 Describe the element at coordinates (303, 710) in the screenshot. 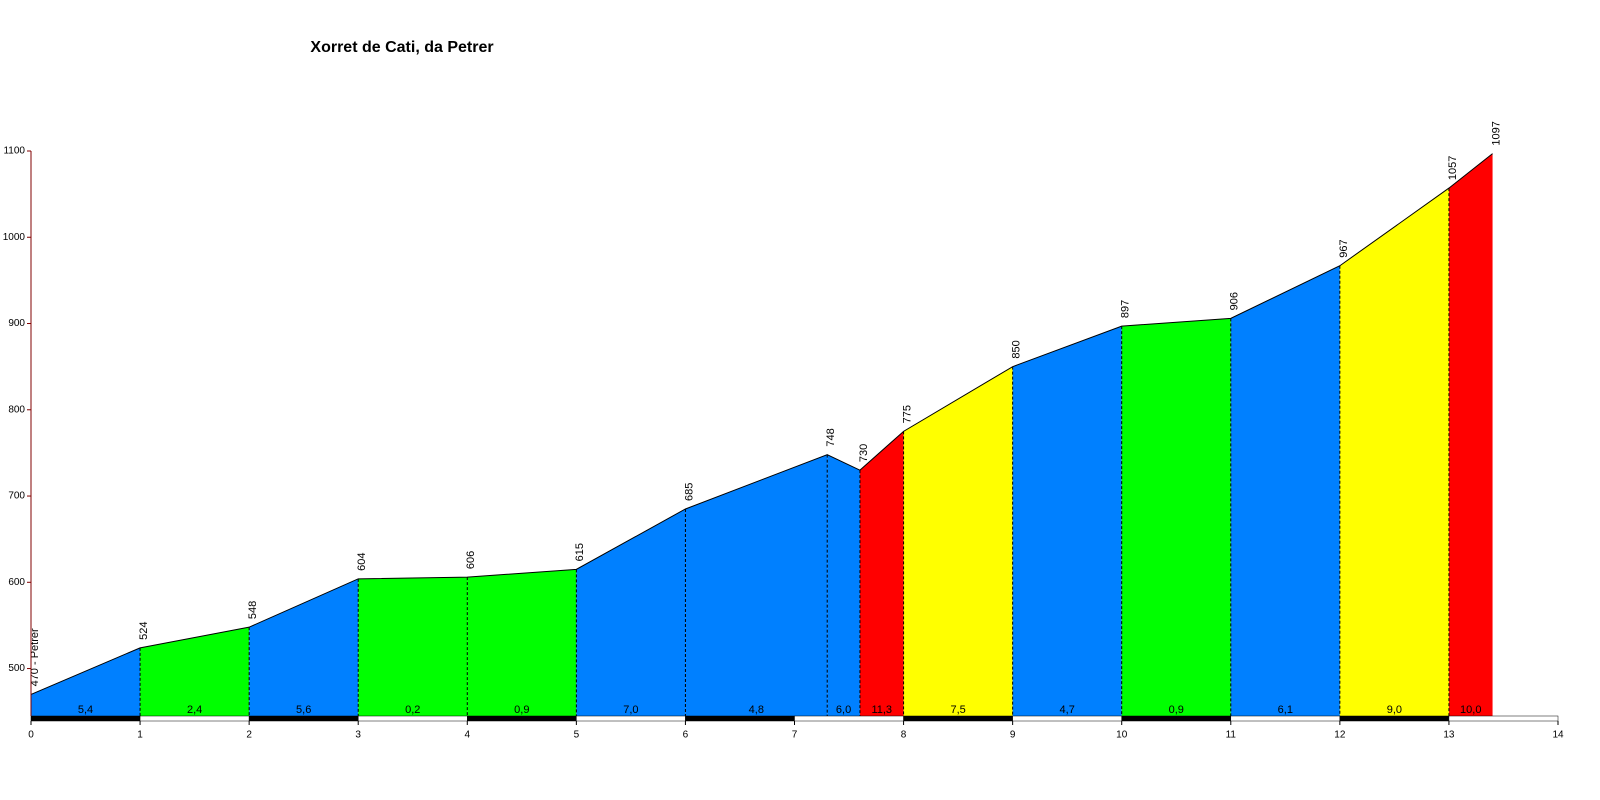

I see `gradient-label: 5,6` at that location.